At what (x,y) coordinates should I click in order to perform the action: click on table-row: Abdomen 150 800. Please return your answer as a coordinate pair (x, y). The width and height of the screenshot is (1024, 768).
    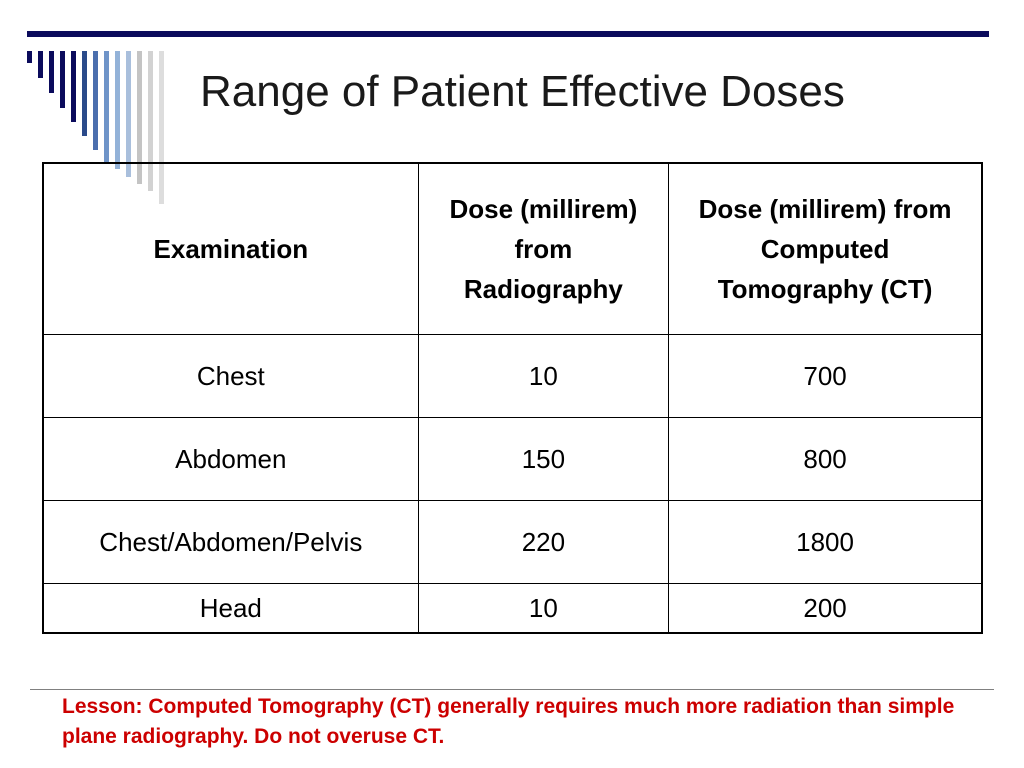
    Looking at the image, I should click on (512, 459).